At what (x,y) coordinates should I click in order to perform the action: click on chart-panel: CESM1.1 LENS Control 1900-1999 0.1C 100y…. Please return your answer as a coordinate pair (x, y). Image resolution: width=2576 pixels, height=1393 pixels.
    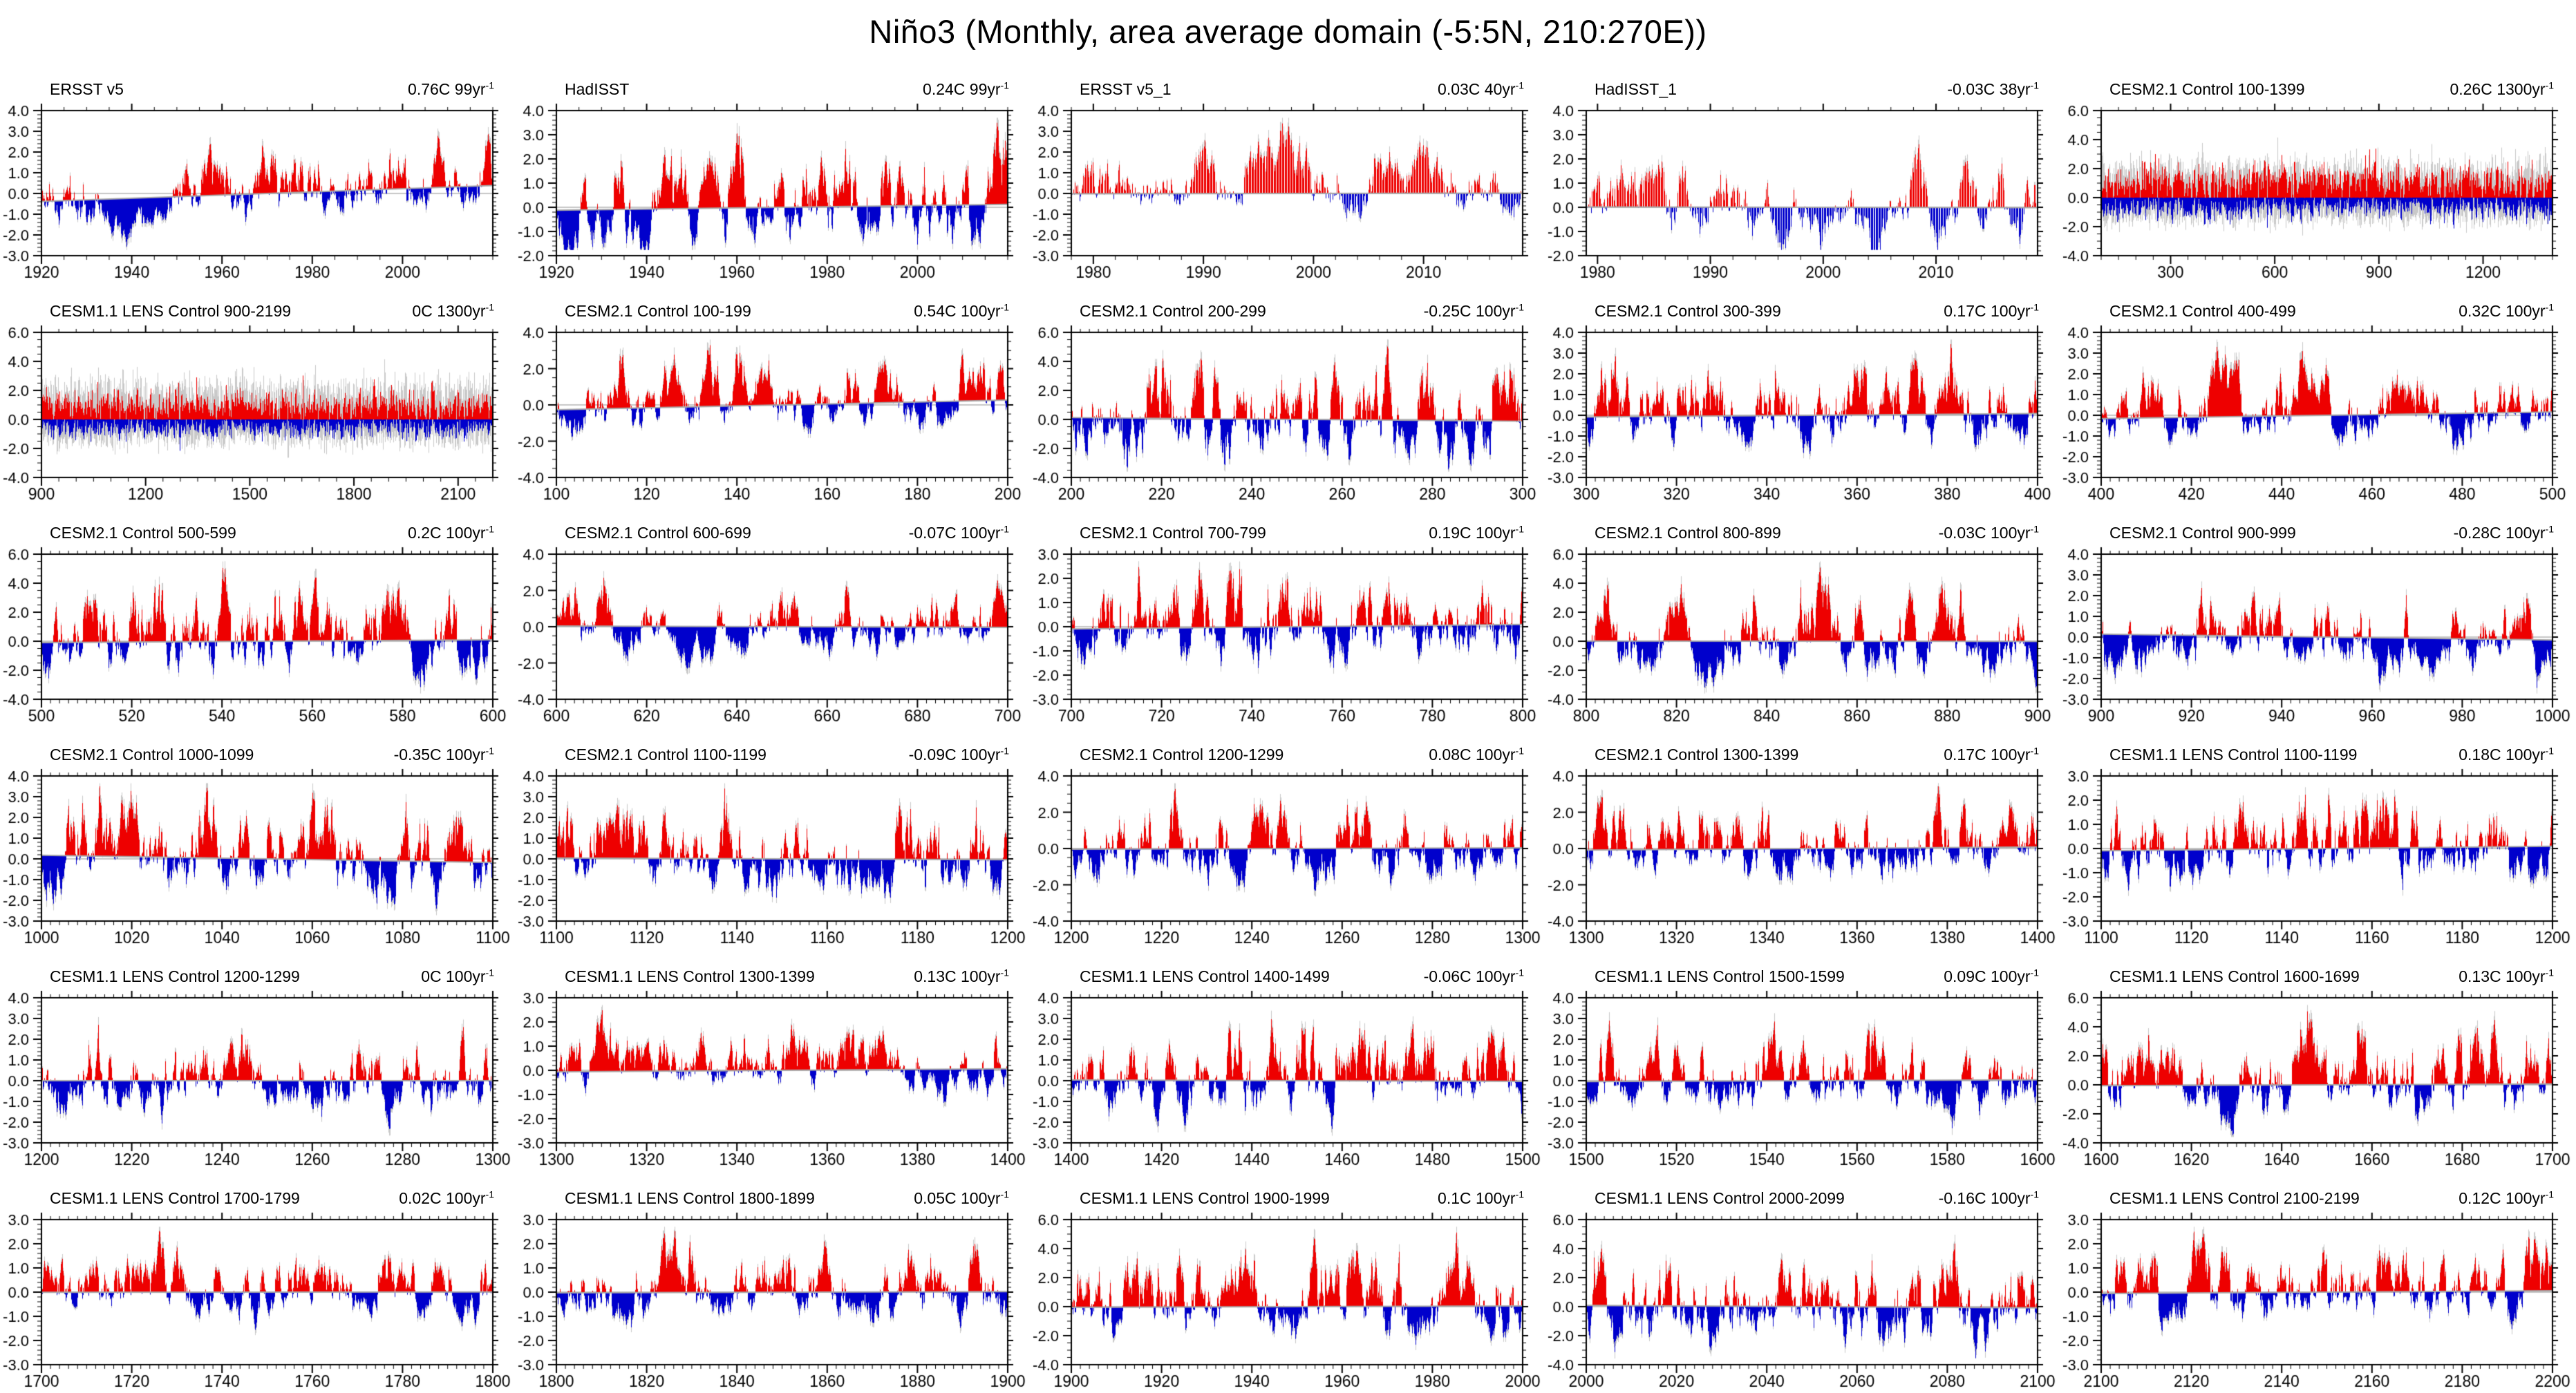
    Looking at the image, I should click on (1287, 1282).